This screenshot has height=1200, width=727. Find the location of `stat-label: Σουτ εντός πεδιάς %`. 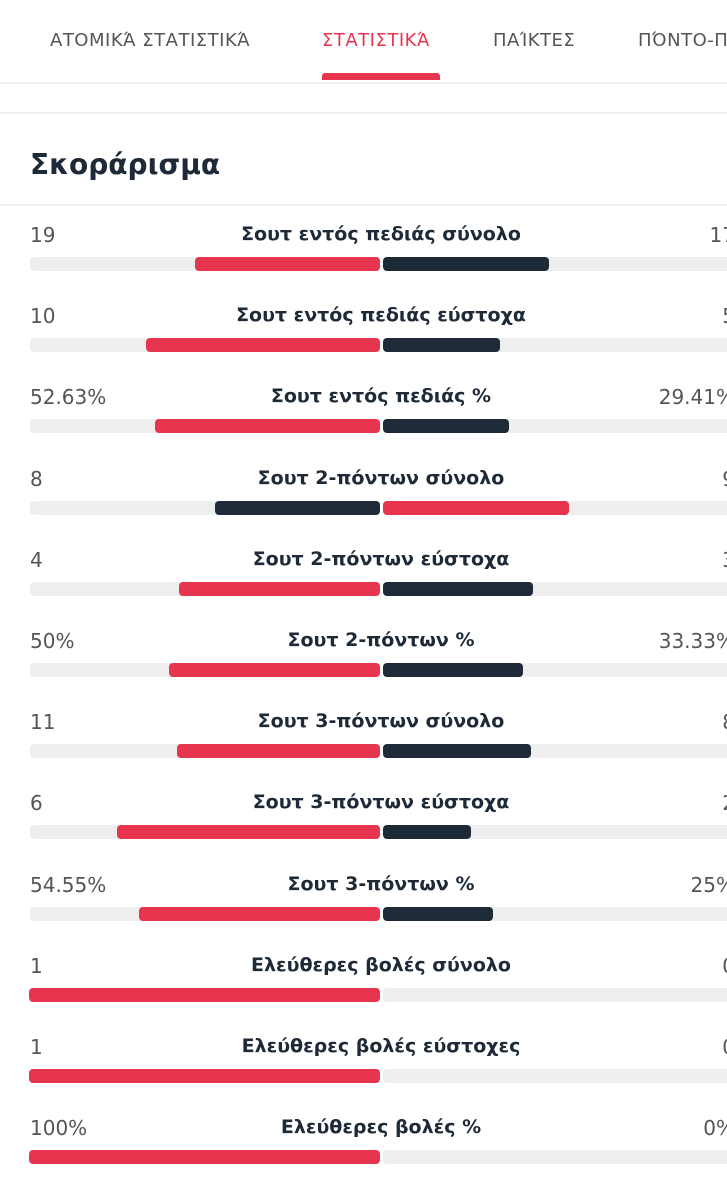

stat-label: Σουτ εντός πεδιάς % is located at coordinates (381, 396).